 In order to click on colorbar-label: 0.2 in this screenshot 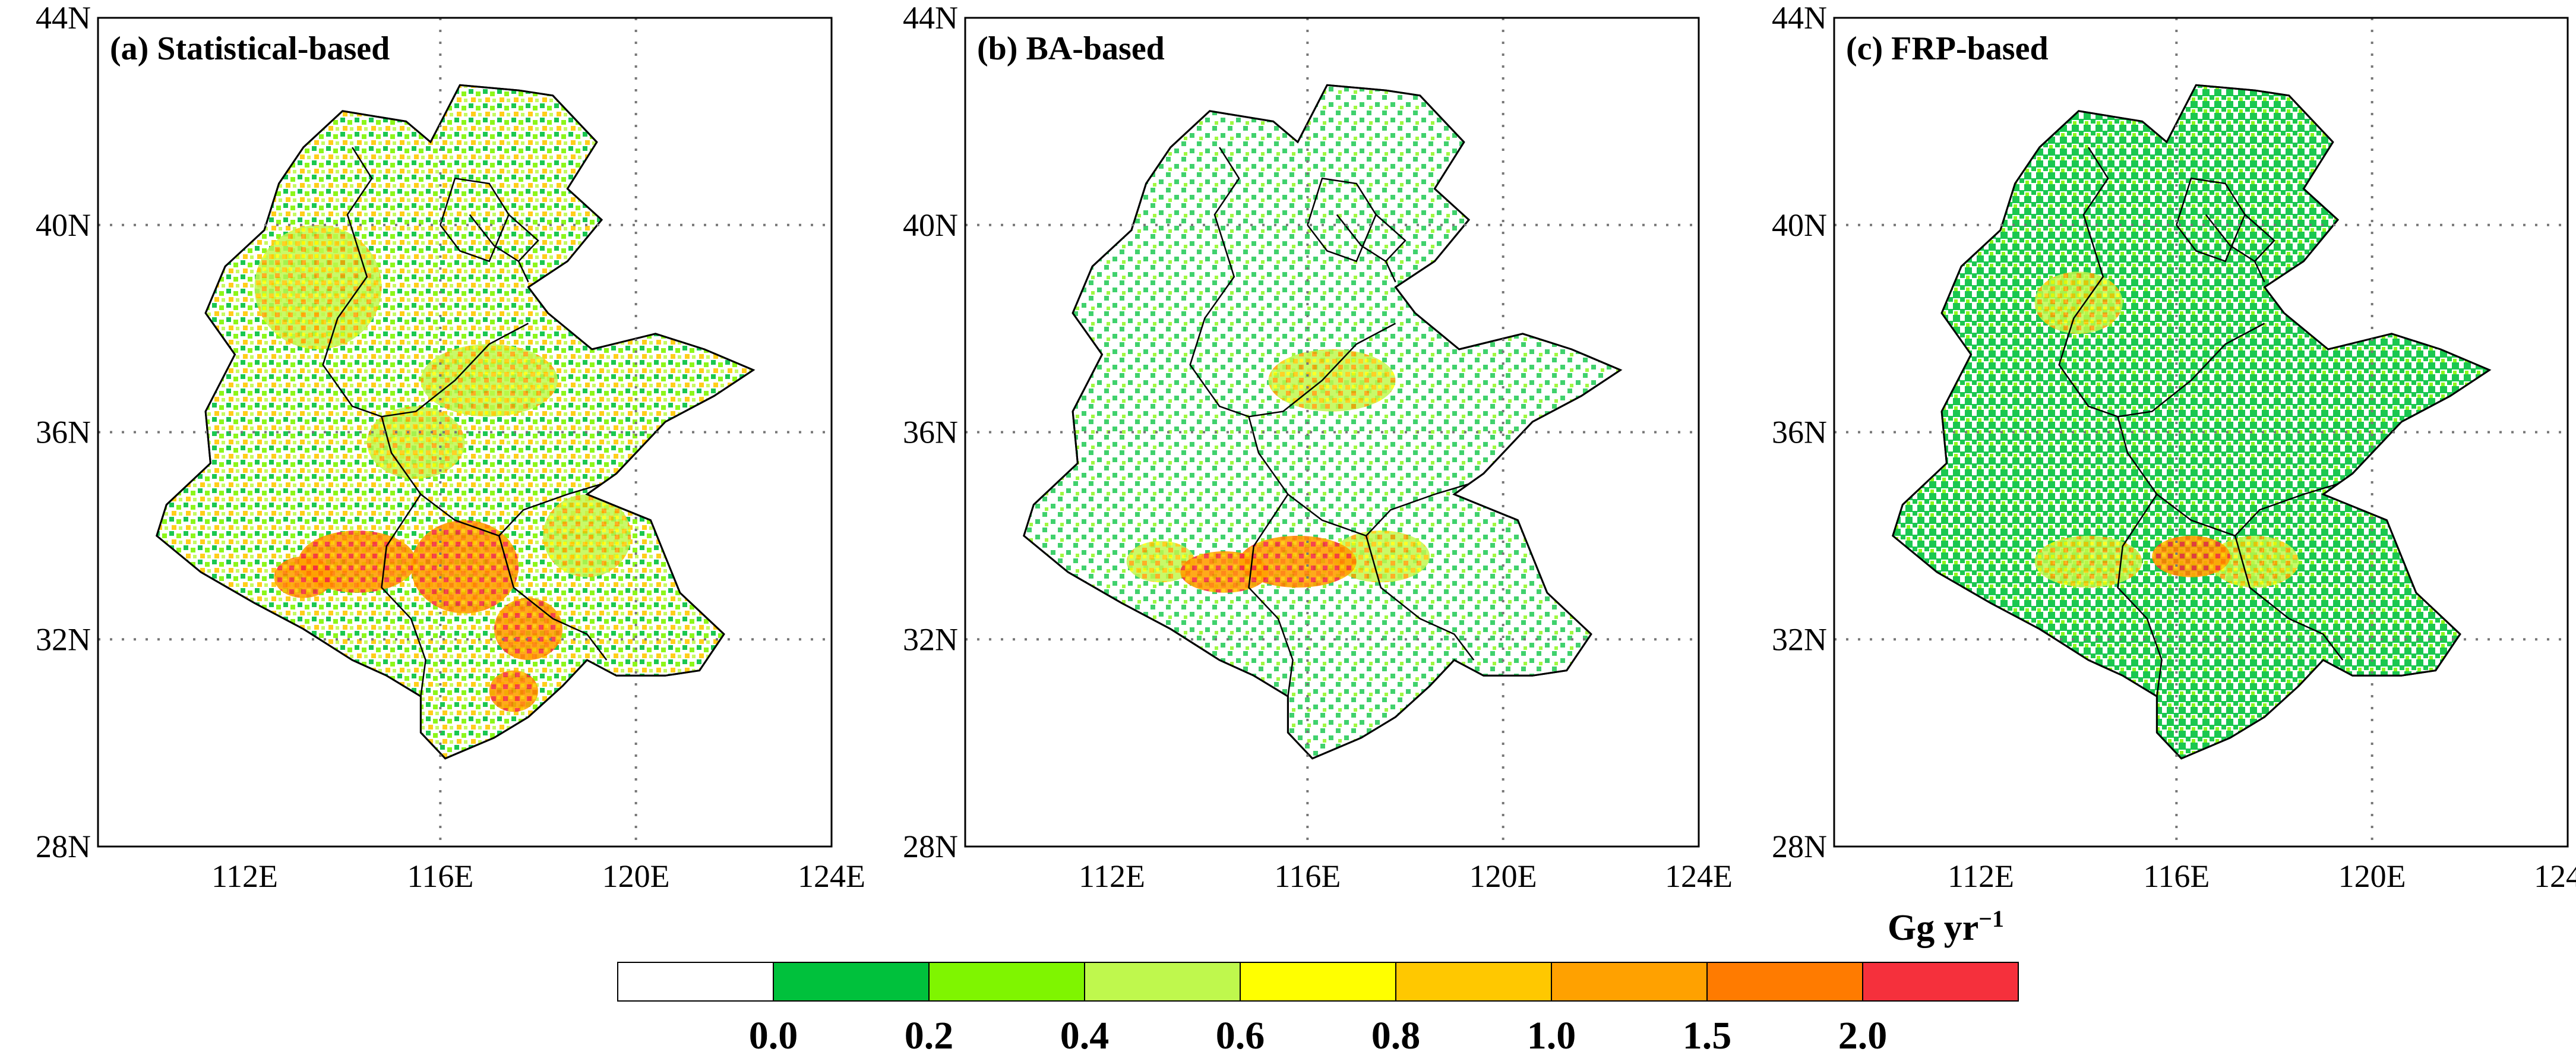, I will do `click(929, 1035)`.